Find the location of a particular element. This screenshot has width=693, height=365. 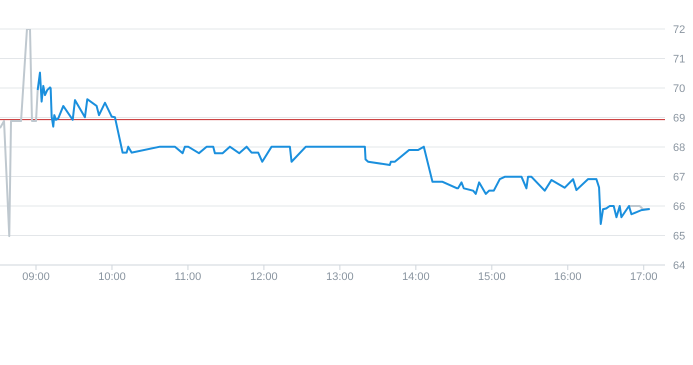

y-tick-label: 67 is located at coordinates (679, 177).